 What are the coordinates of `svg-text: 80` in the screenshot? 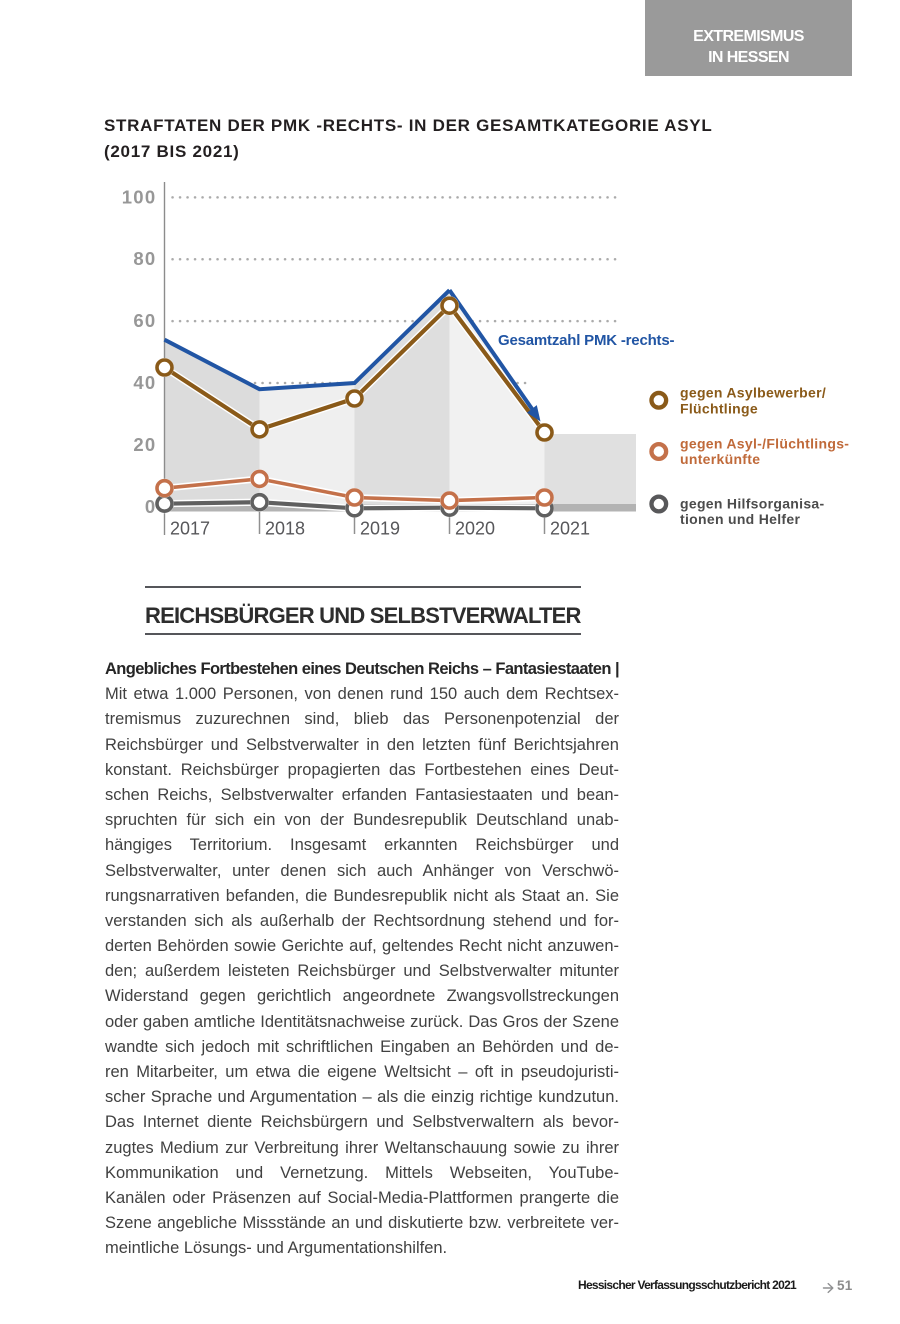 It's located at (144, 258).